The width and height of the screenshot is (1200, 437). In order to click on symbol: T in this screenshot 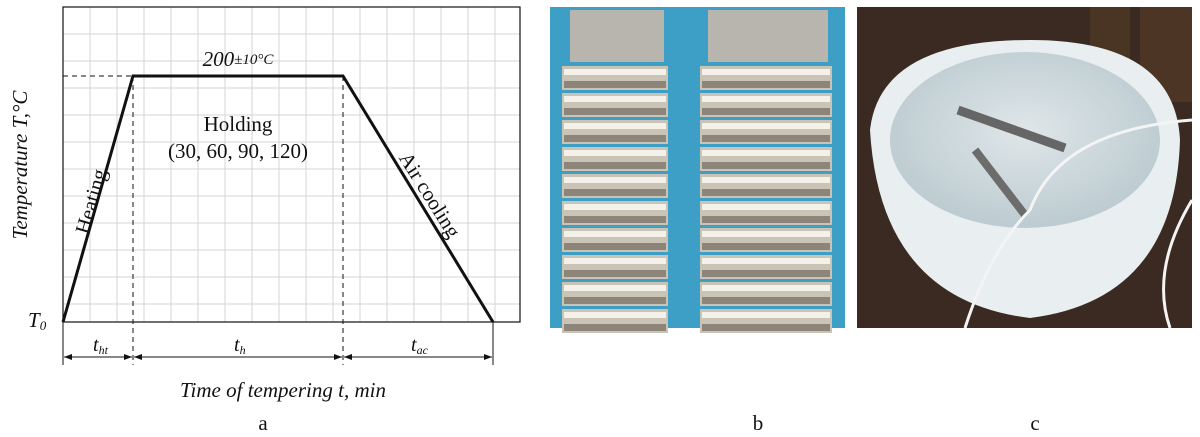, I will do `click(34, 320)`.